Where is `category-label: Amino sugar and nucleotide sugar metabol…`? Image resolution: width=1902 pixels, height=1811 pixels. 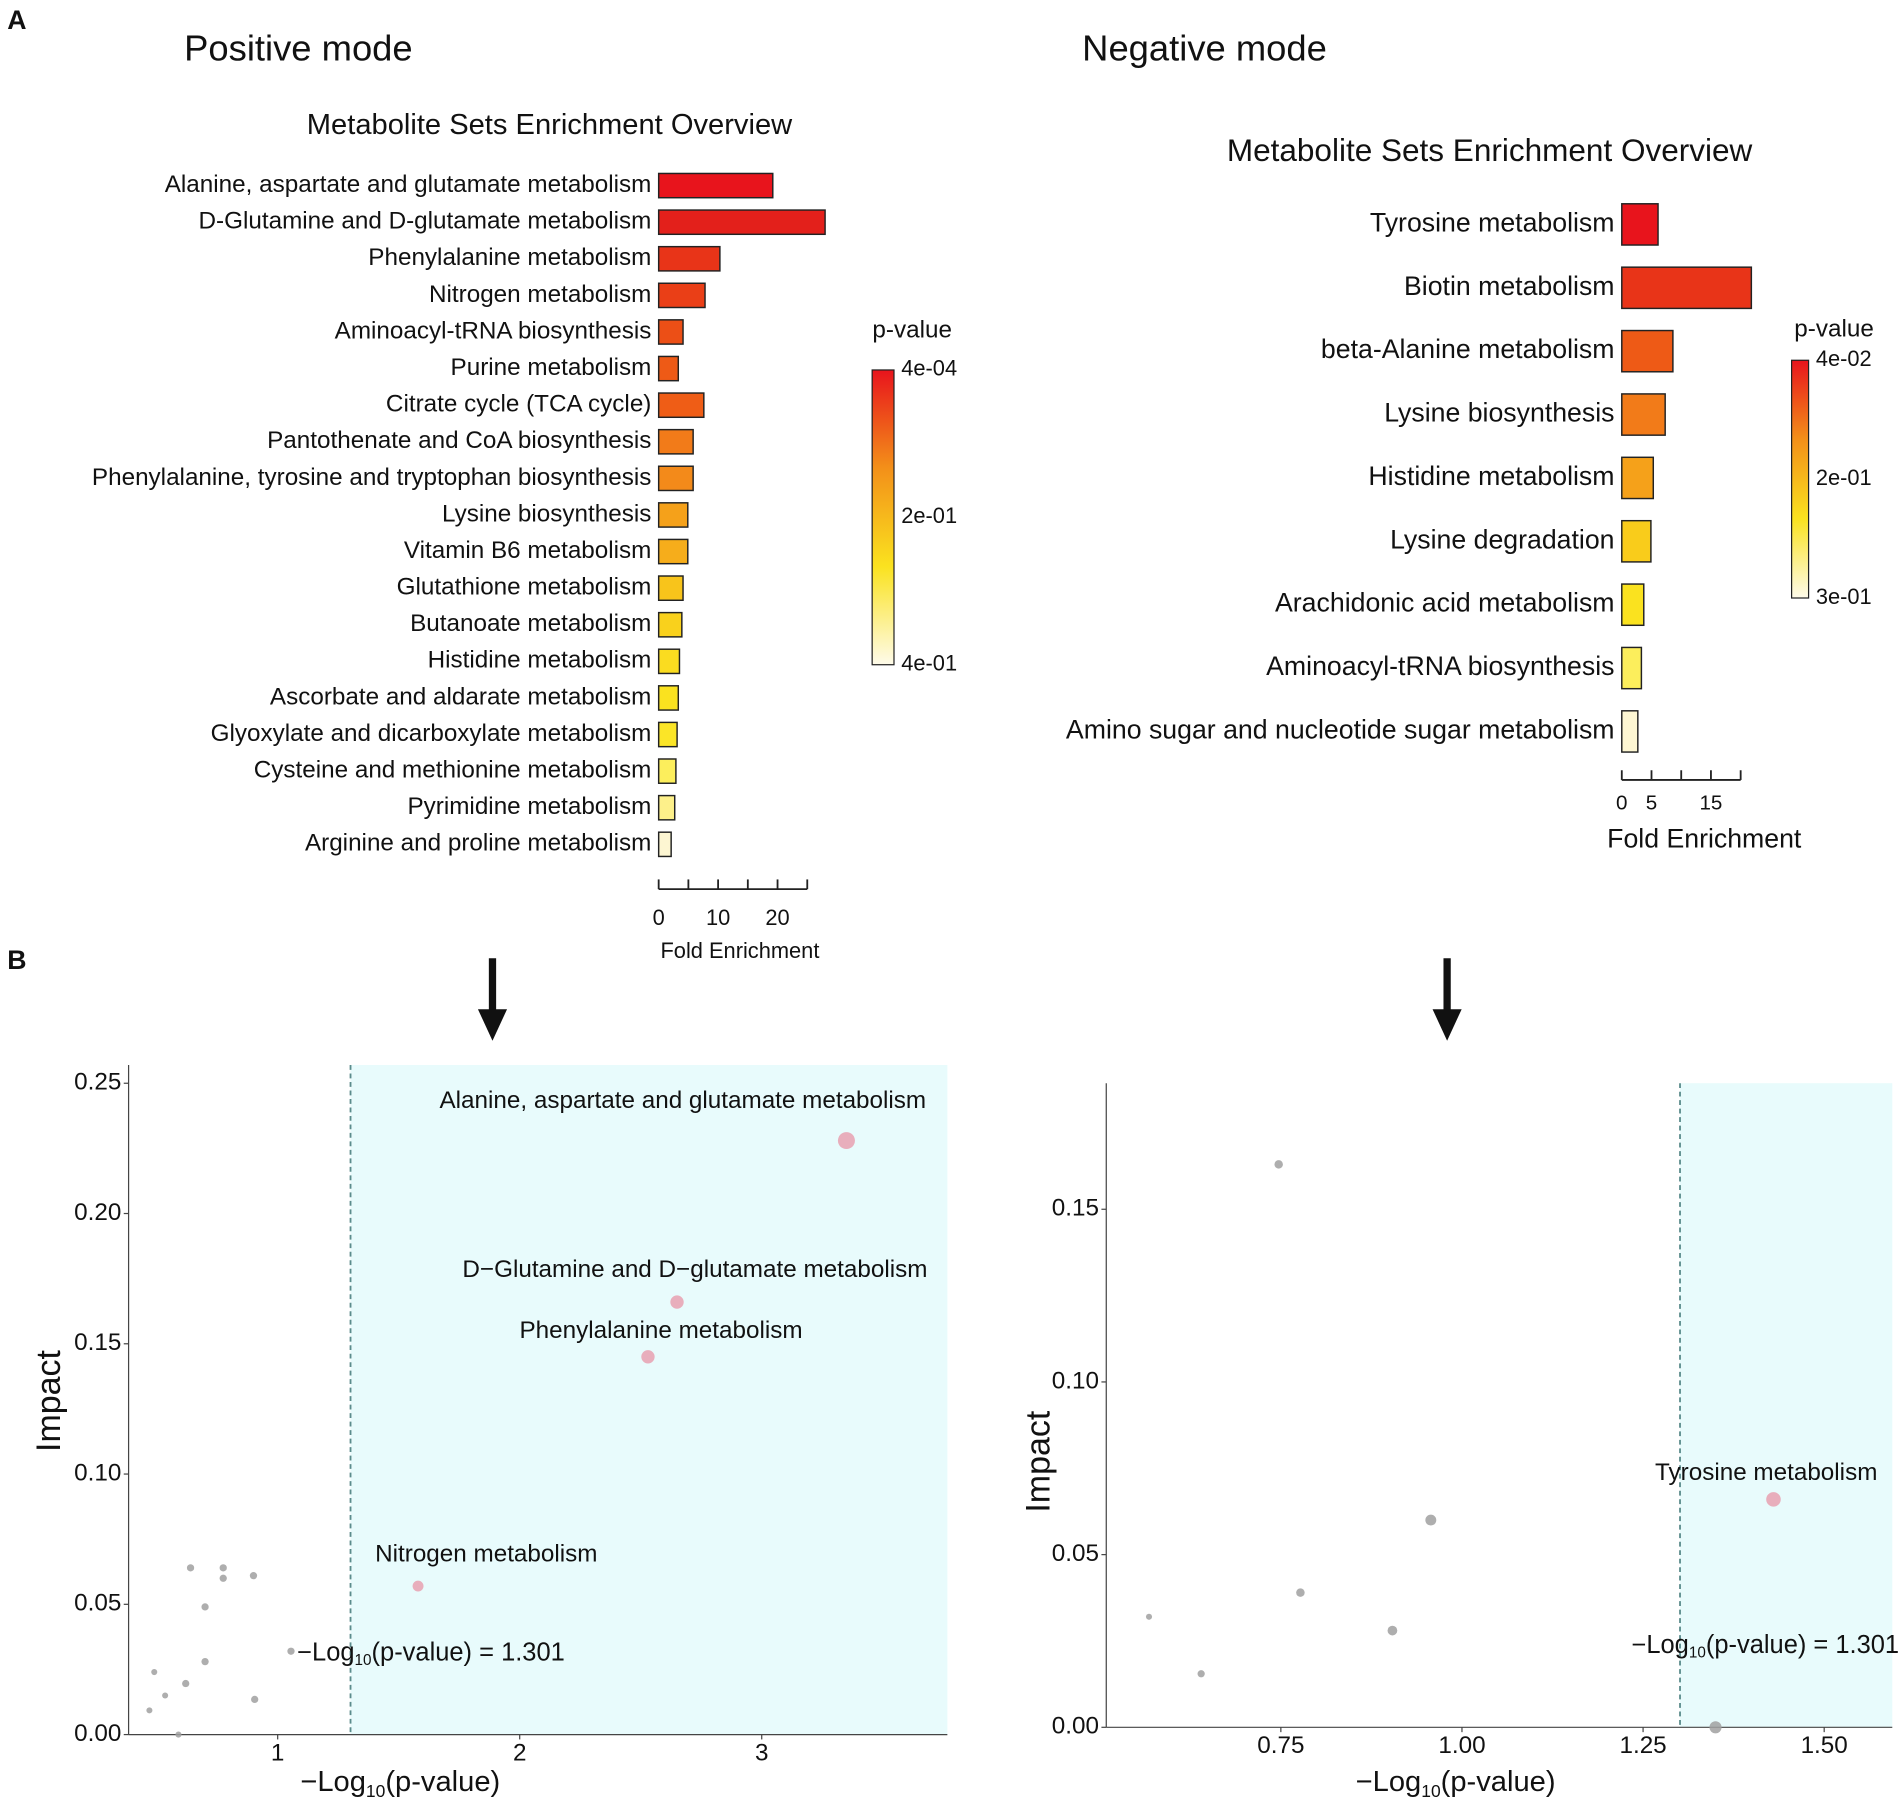 category-label: Amino sugar and nucleotide sugar metabol… is located at coordinates (1340, 729).